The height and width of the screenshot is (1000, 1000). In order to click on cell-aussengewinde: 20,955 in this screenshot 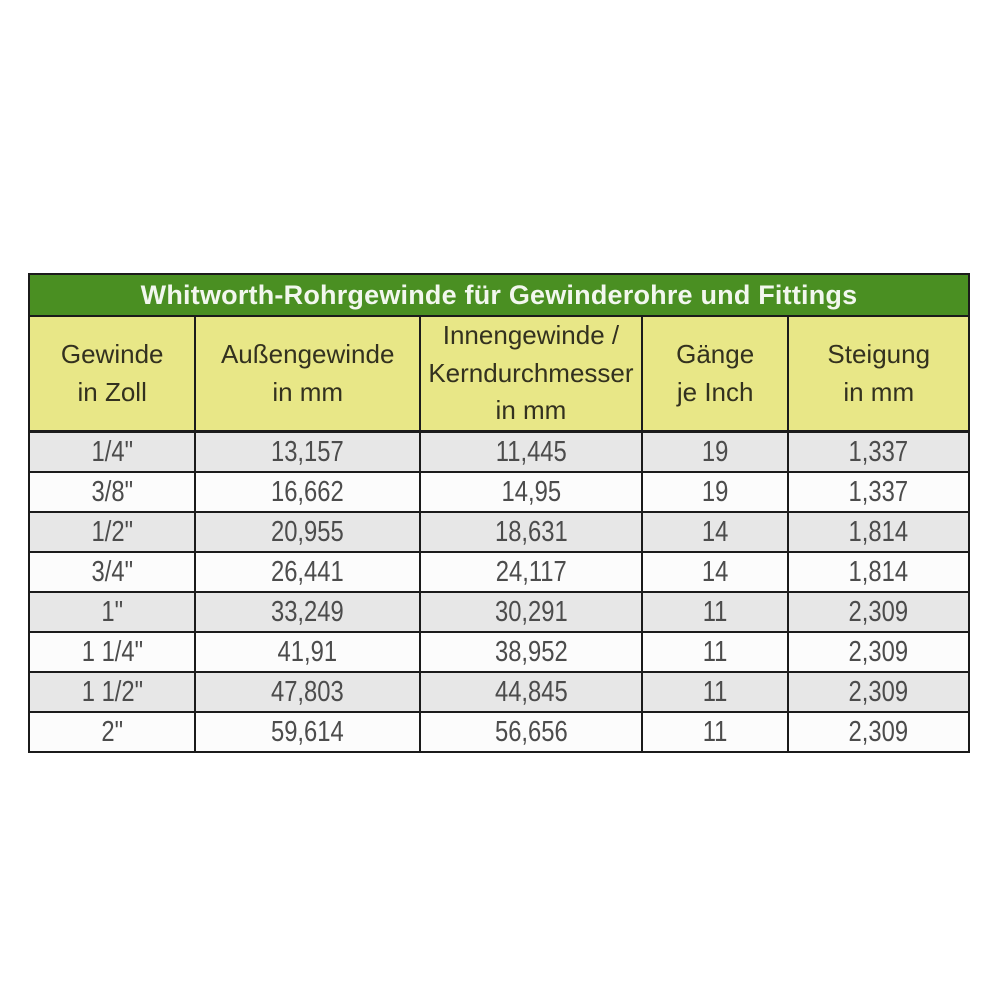, I will do `click(308, 532)`.